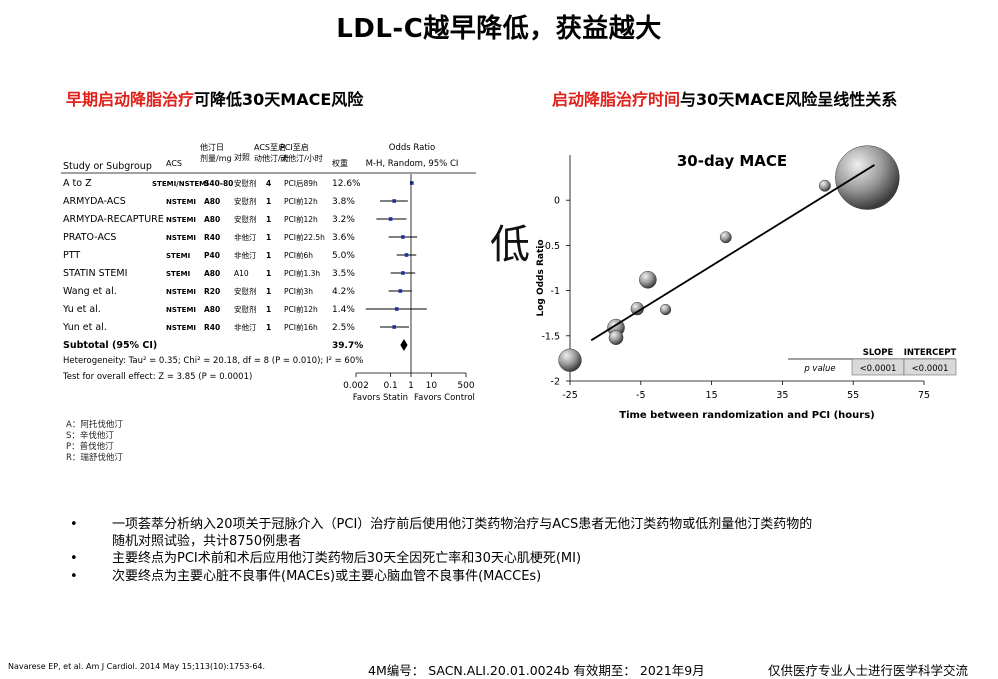 The height and width of the screenshot is (679, 998). I want to click on pvalue-table-row-label: p value, so click(819, 369).